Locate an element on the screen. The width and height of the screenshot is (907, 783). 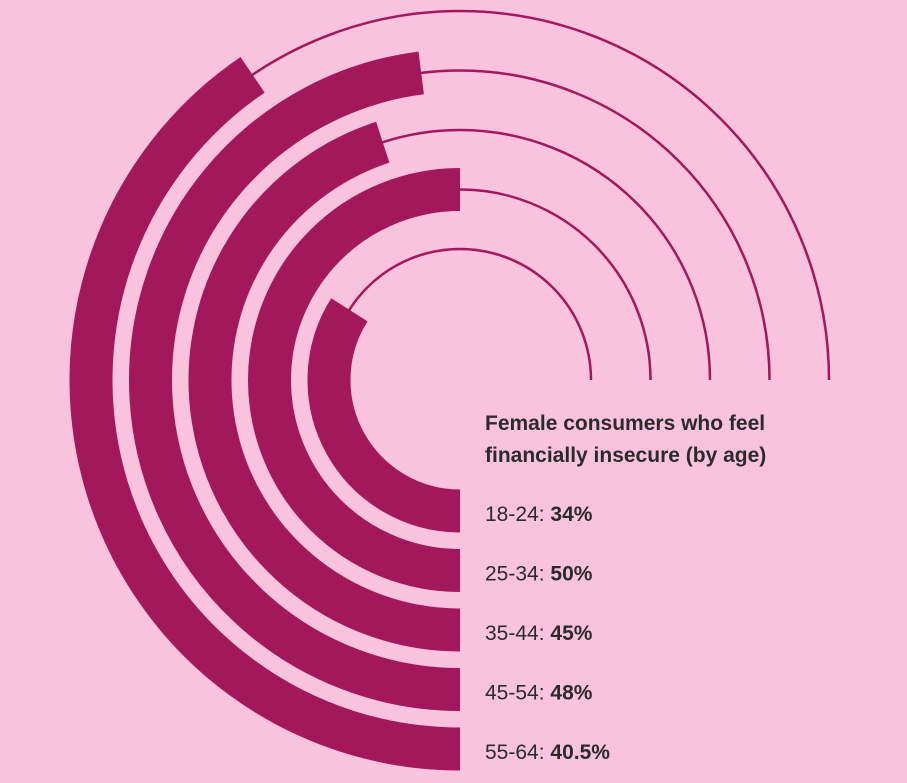
value-label: 50% is located at coordinates (571, 573).